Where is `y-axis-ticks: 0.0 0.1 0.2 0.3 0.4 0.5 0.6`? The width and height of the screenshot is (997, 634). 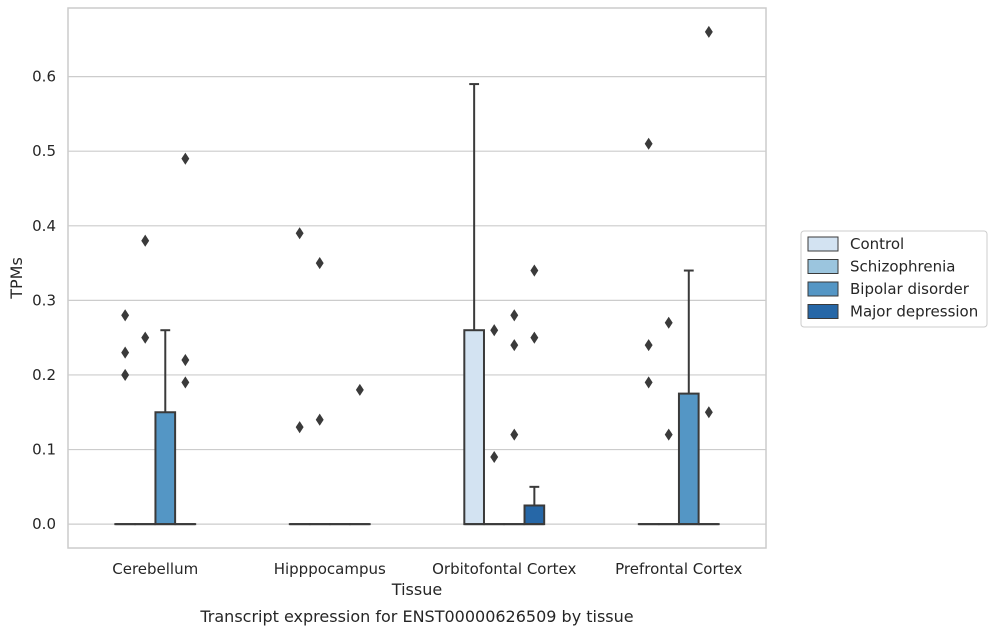 y-axis-ticks: 0.0 0.1 0.2 0.3 0.4 0.5 0.6 is located at coordinates (44, 301).